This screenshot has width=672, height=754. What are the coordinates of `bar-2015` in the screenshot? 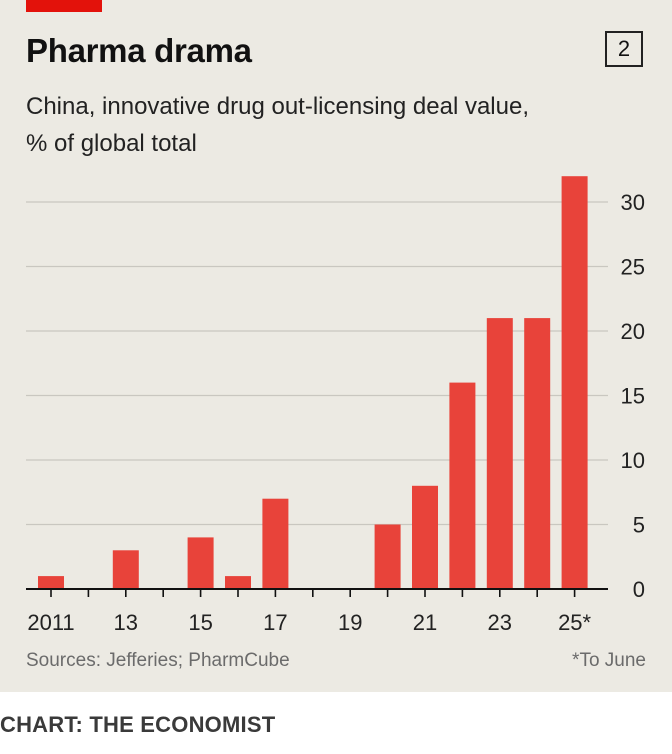 It's located at (200, 563).